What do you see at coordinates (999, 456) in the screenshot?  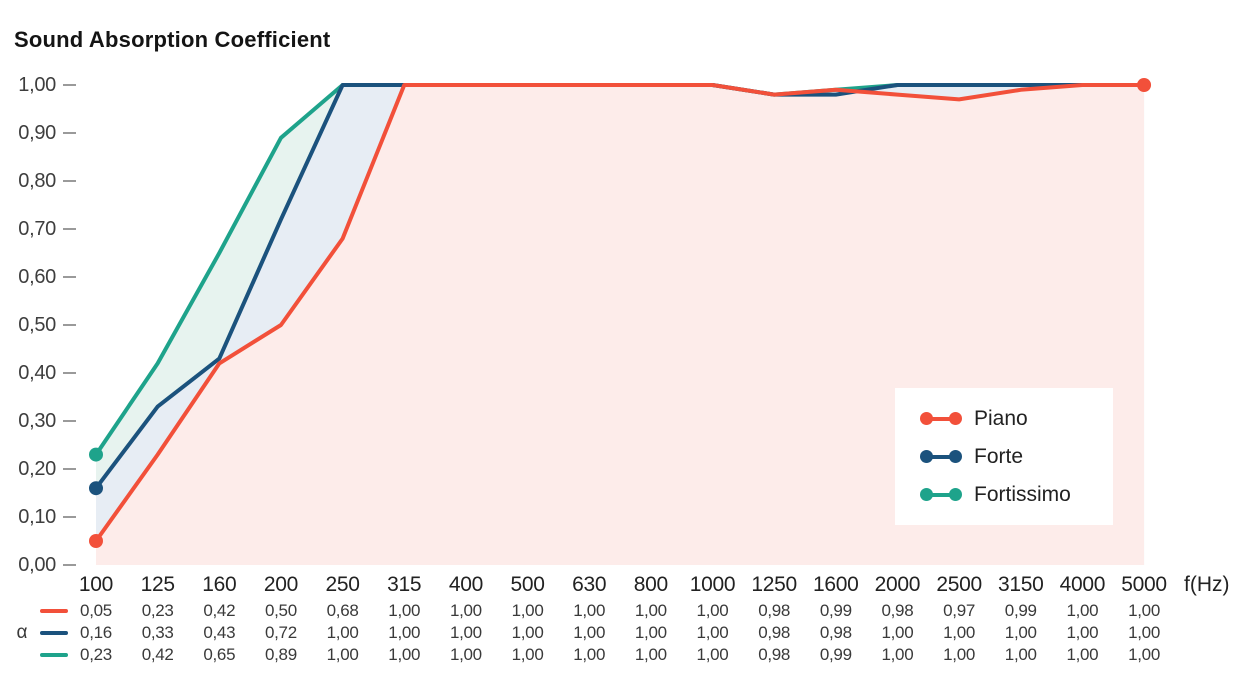 I see `legend-label-forte: Forte` at bounding box center [999, 456].